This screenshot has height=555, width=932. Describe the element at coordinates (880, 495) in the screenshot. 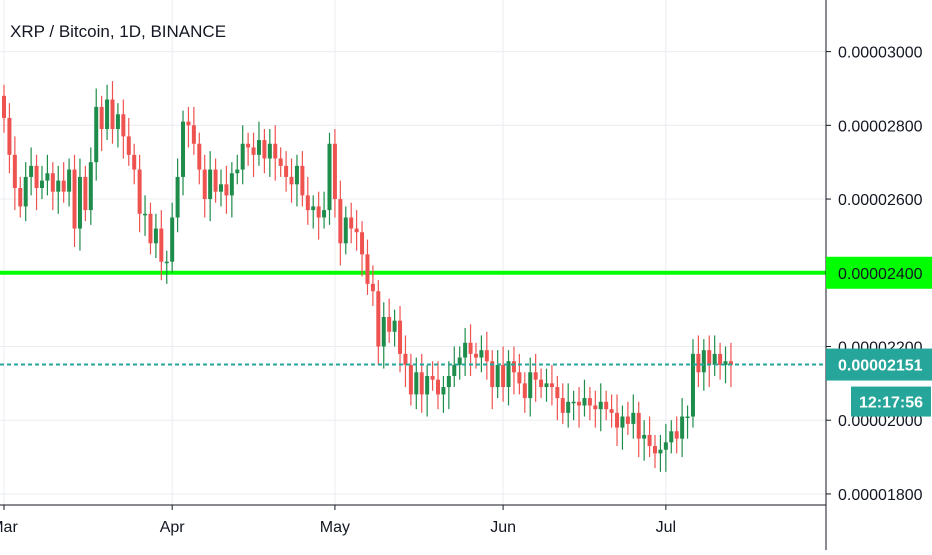

I see `price-axis-label: 0.00001800` at that location.